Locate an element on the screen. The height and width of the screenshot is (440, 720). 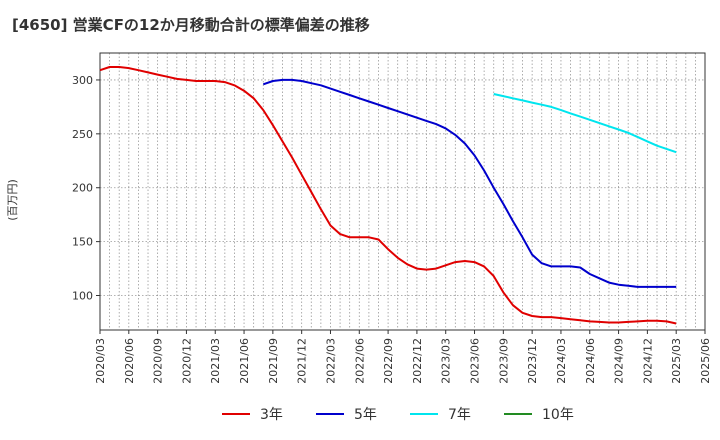
y-tick-label: 100 is located at coordinates (82, 296).